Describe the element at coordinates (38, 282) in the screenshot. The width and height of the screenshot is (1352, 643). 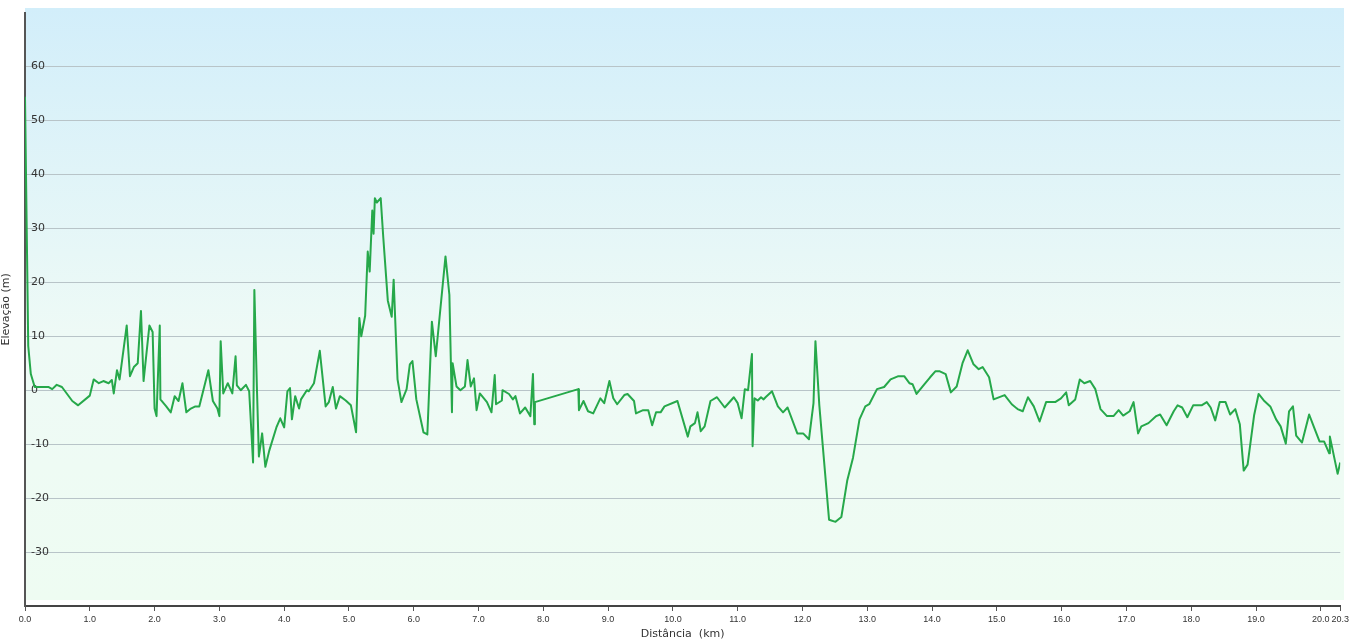
I see `y-tick-label: 20` at that location.